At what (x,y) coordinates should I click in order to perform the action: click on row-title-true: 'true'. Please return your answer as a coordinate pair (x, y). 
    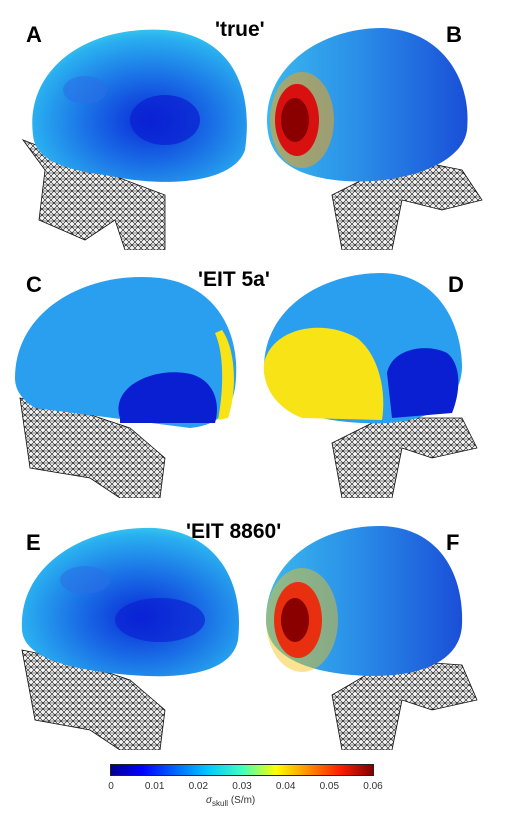
    Looking at the image, I should click on (240, 29).